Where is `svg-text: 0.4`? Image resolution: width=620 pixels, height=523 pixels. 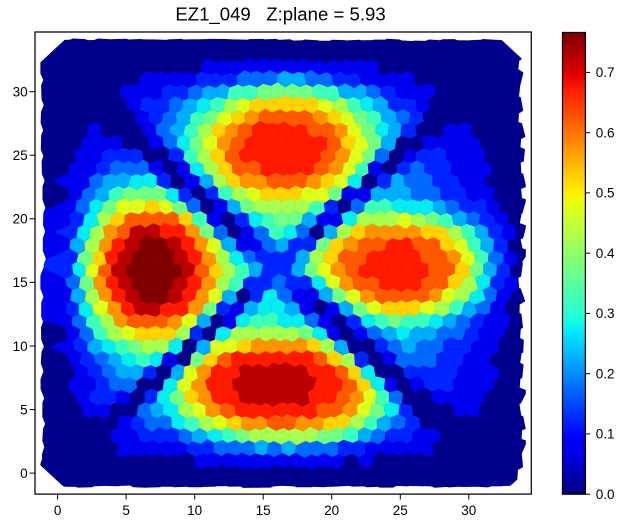 svg-text: 0.4 is located at coordinates (605, 253).